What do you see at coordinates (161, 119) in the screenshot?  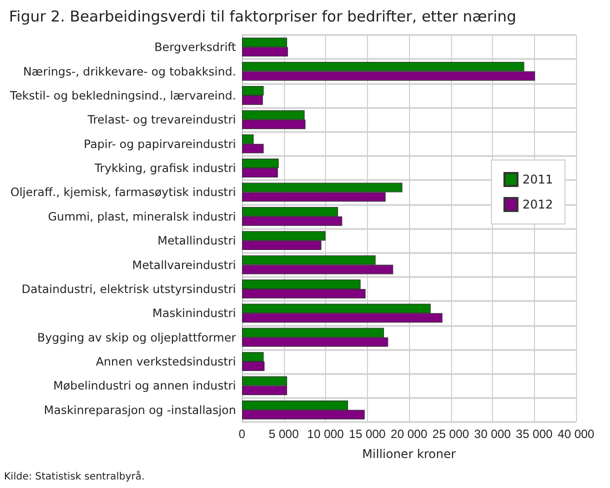 I see `y-tick-label: Trelast- og trevareindustri` at bounding box center [161, 119].